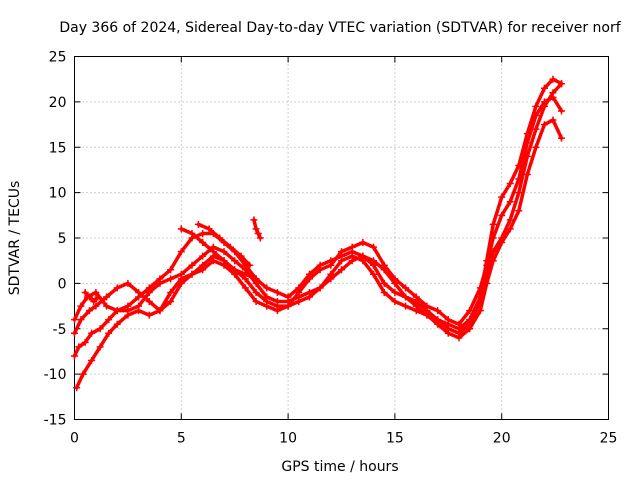 The width and height of the screenshot is (640, 480). Describe the element at coordinates (62, 284) in the screenshot. I see `y-tick-label: 0` at that location.